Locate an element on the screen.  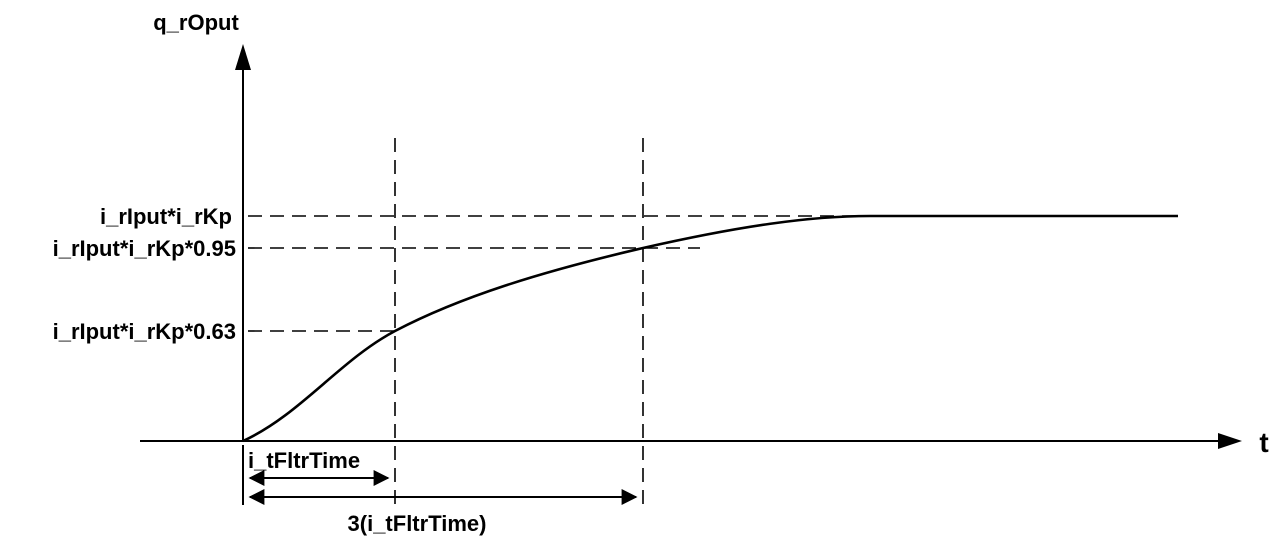
x-axis-label: t is located at coordinates (1263, 442).